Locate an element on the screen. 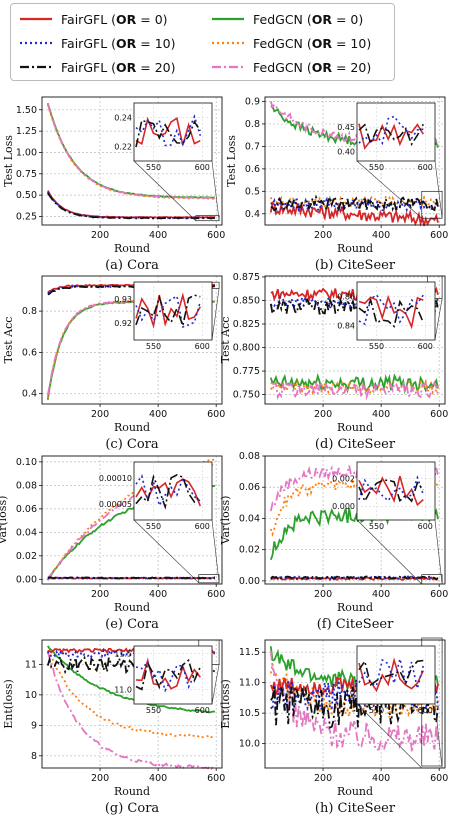 Image resolution: width=458 pixels, height=816 pixels. y-axis-label: Ent(loss) is located at coordinates (8, 704).